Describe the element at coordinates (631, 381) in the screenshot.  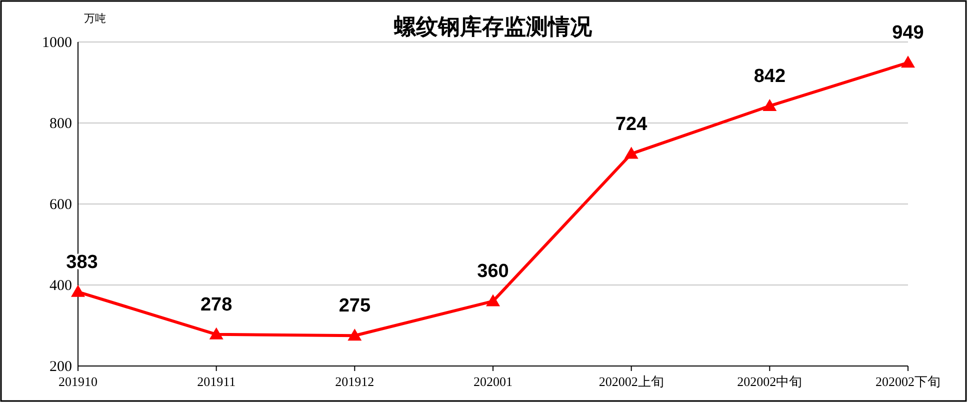
I see `x-tick-label: 202002上旬` at that location.